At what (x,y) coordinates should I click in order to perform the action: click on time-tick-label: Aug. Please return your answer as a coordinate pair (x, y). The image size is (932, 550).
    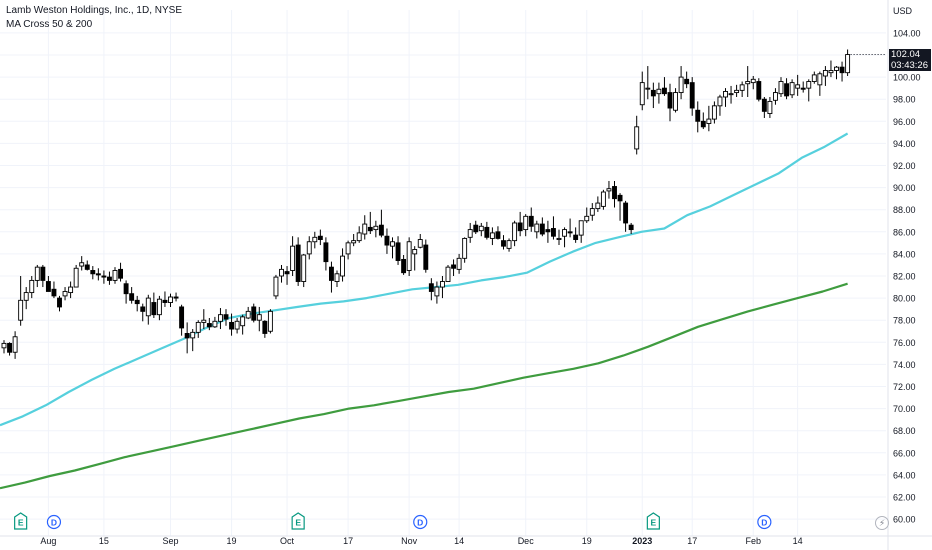
    Looking at the image, I should click on (48, 541).